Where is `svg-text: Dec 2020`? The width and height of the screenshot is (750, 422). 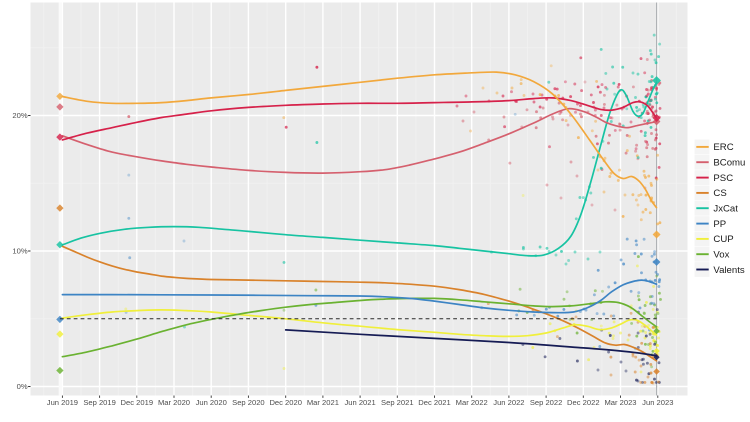 svg-text: Dec 2020 is located at coordinates (285, 402).